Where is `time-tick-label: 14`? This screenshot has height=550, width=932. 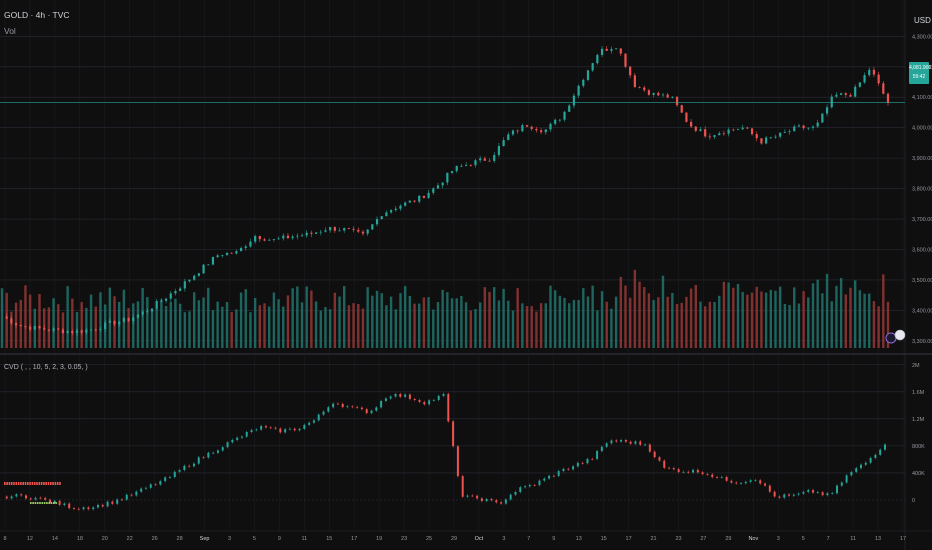
time-tick-label: 14 is located at coordinates (55, 539).